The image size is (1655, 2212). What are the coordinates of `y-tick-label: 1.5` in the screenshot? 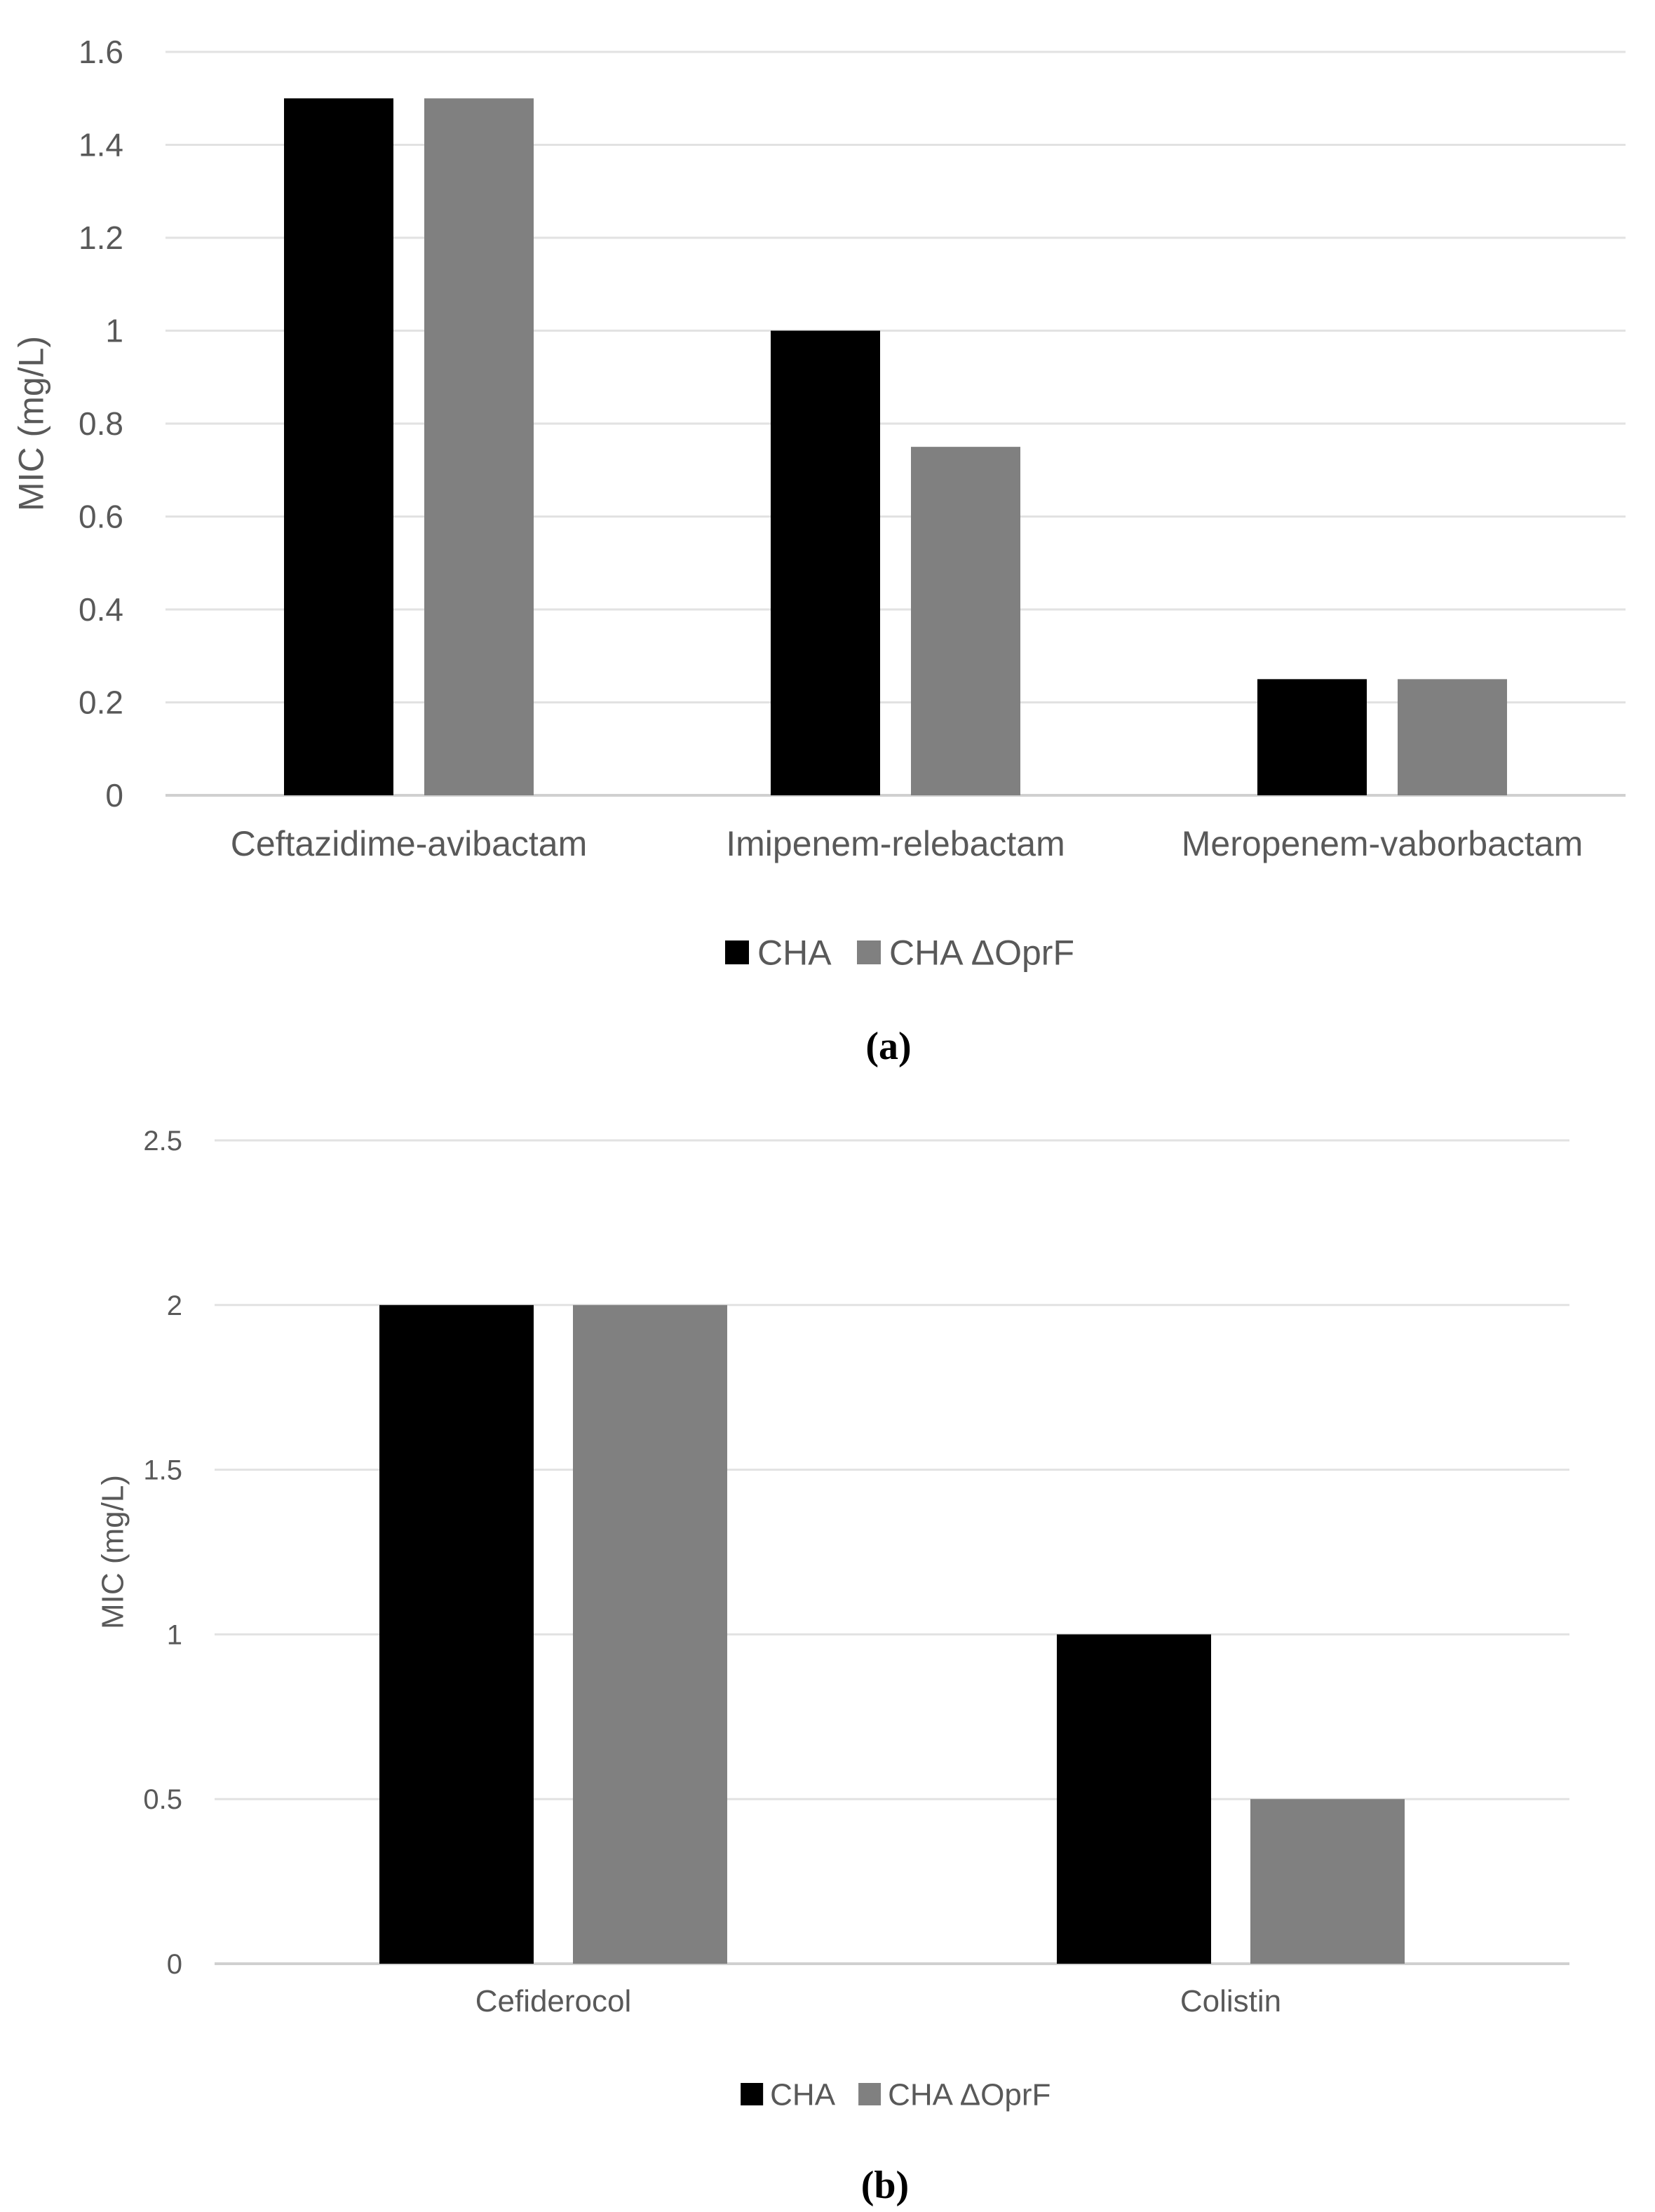 It's located at (162, 1470).